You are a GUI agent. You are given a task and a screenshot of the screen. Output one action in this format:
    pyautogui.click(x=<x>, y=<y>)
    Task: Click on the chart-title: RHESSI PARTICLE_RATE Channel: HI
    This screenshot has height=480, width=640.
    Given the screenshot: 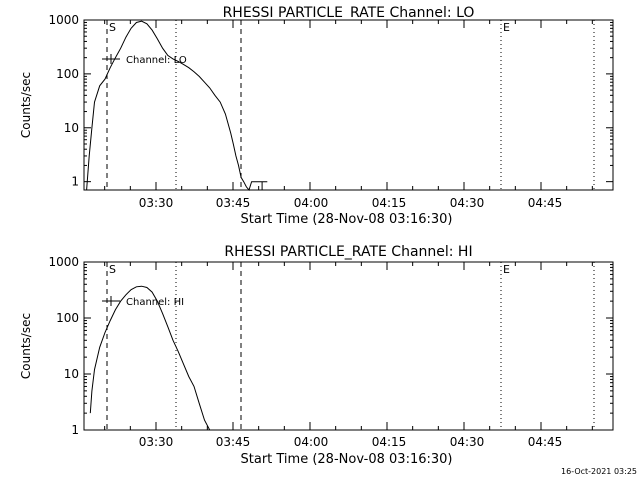 What is the action you would take?
    pyautogui.click(x=348, y=252)
    